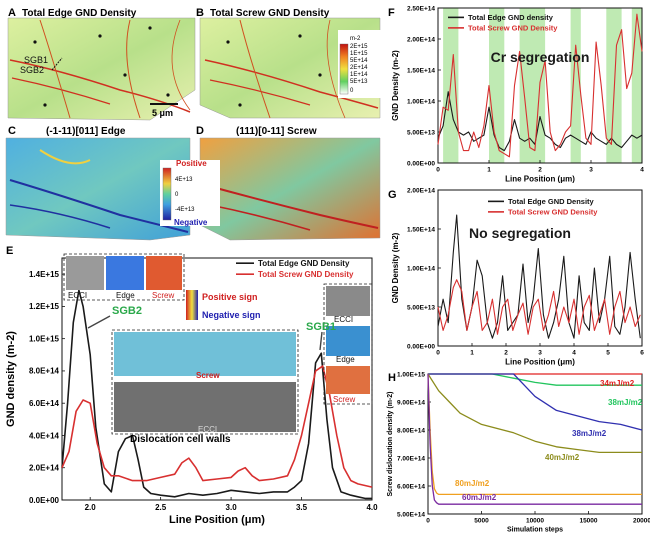 The height and width of the screenshot is (537, 650). Describe the element at coordinates (359, 54) in the screenshot. I see `colorbar-tick: 1E+15` at that location.